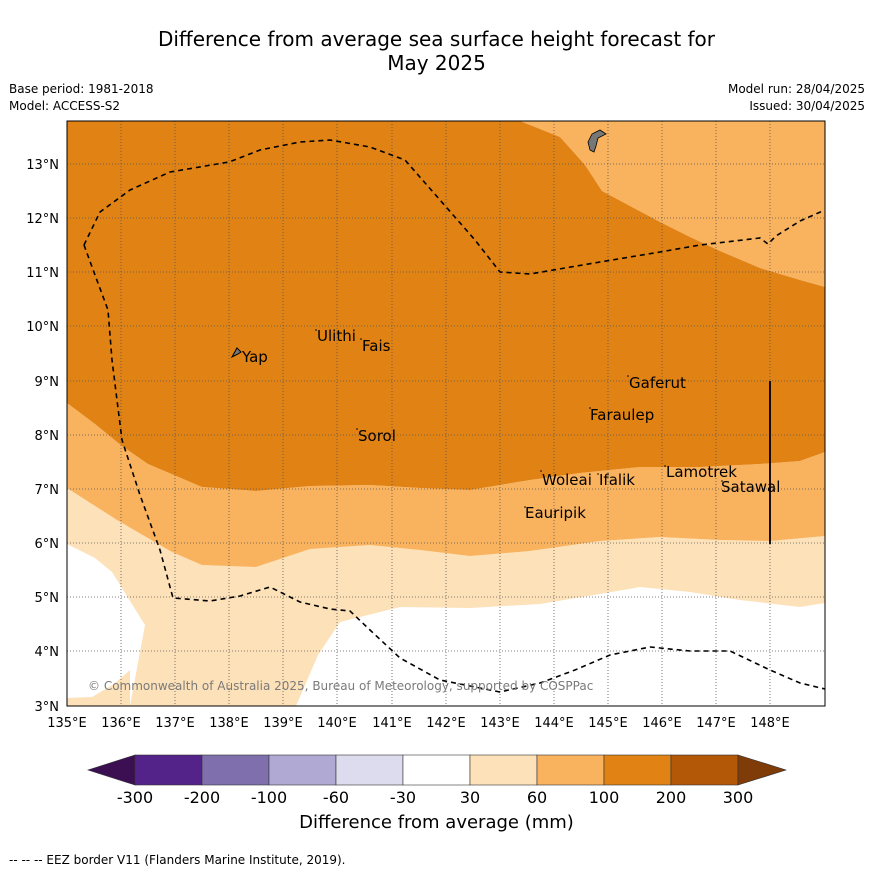  Describe the element at coordinates (617, 480) in the screenshot. I see `place-label-ifalik: Ifalik` at that location.